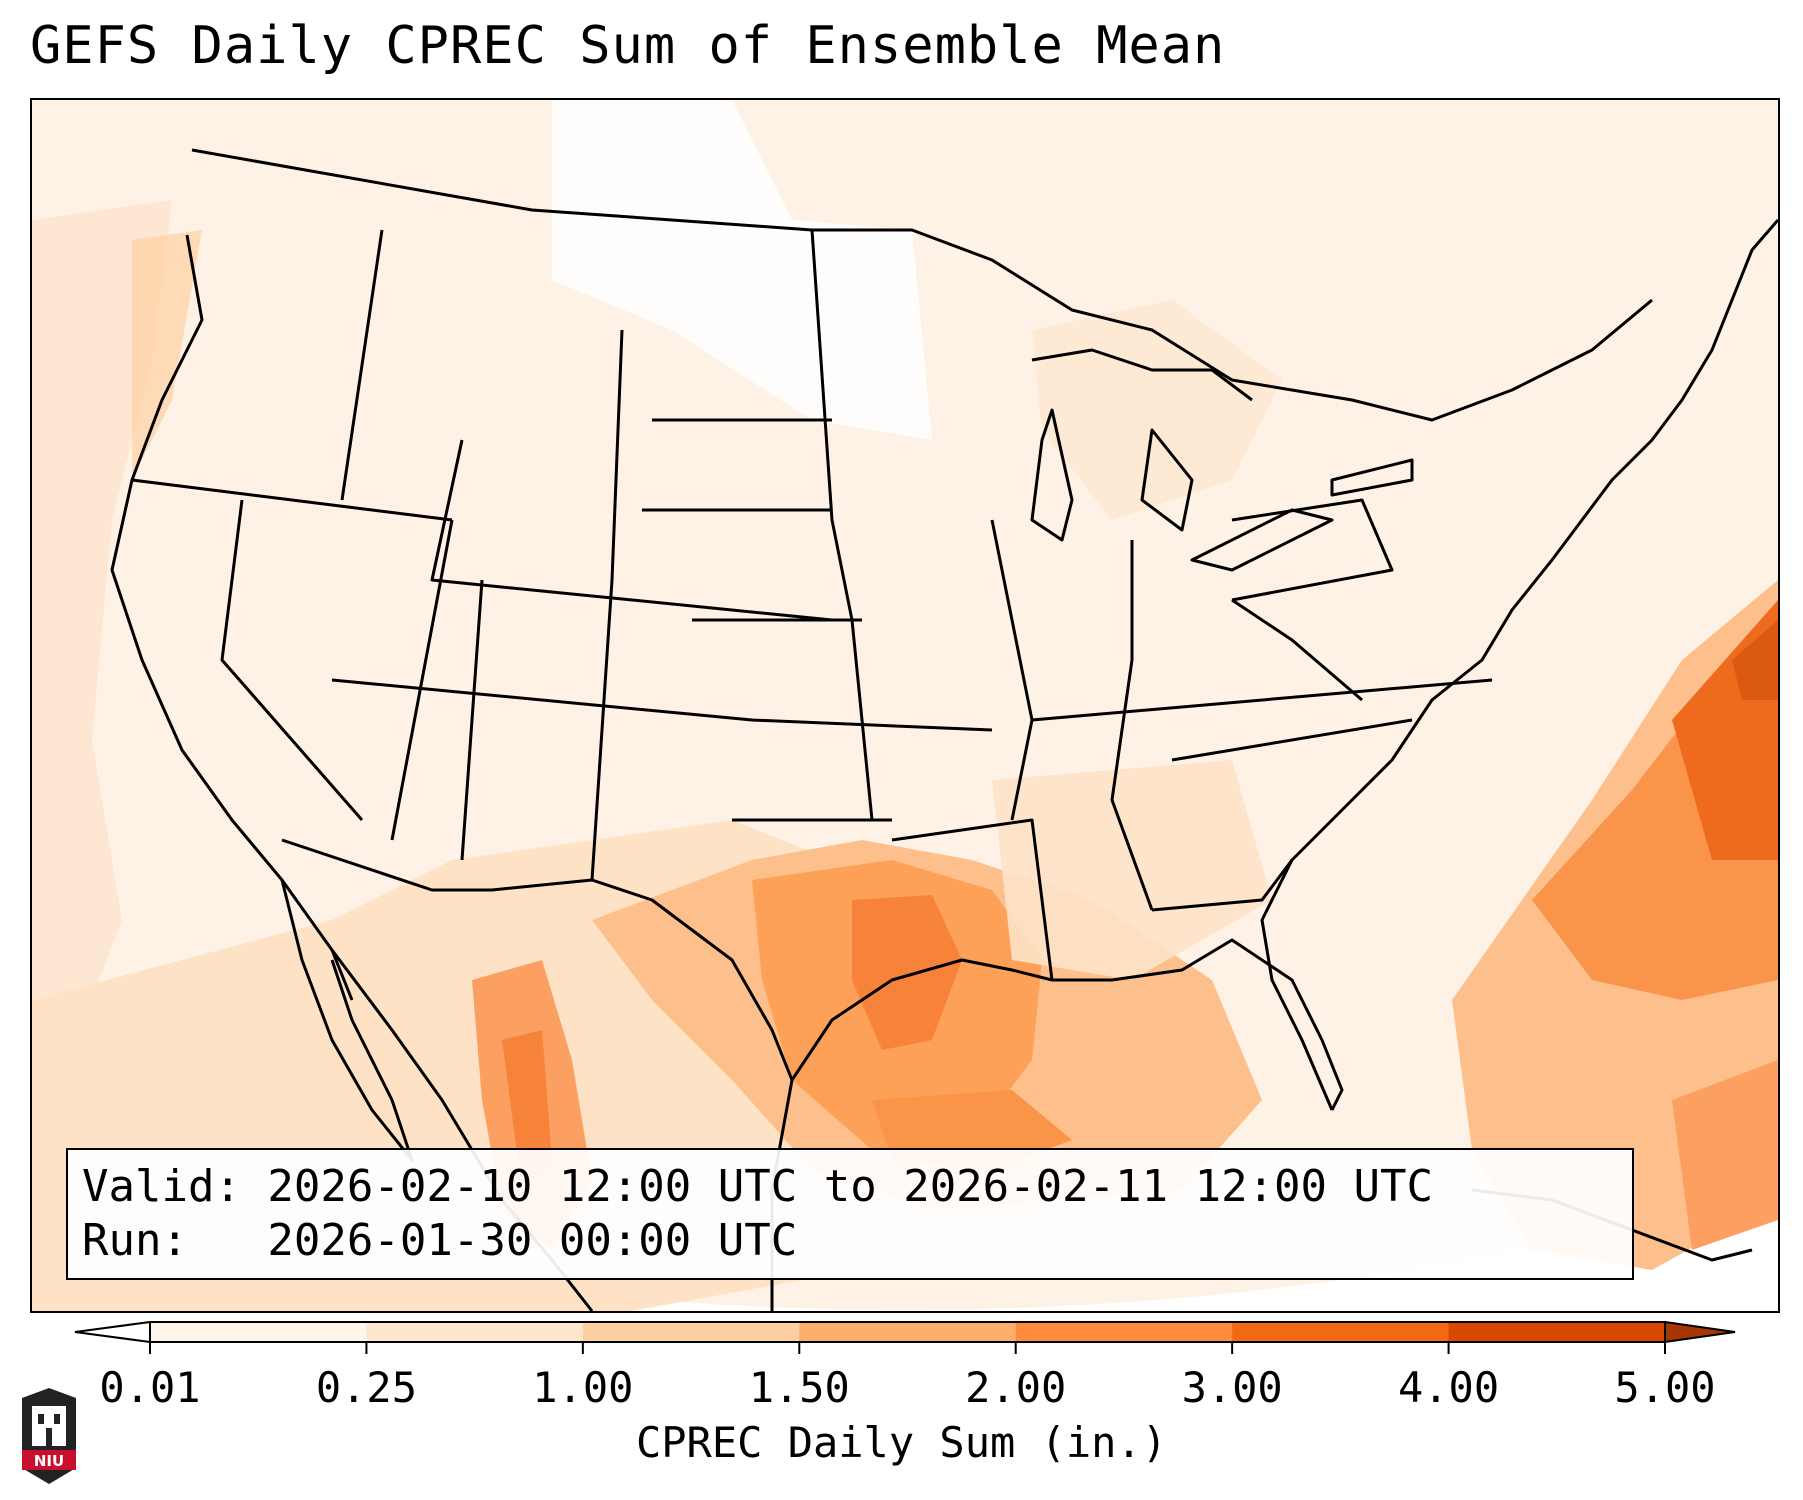 The image size is (1803, 1500). What do you see at coordinates (1292, 740) in the screenshot?
I see `state-line-tn-nc` at bounding box center [1292, 740].